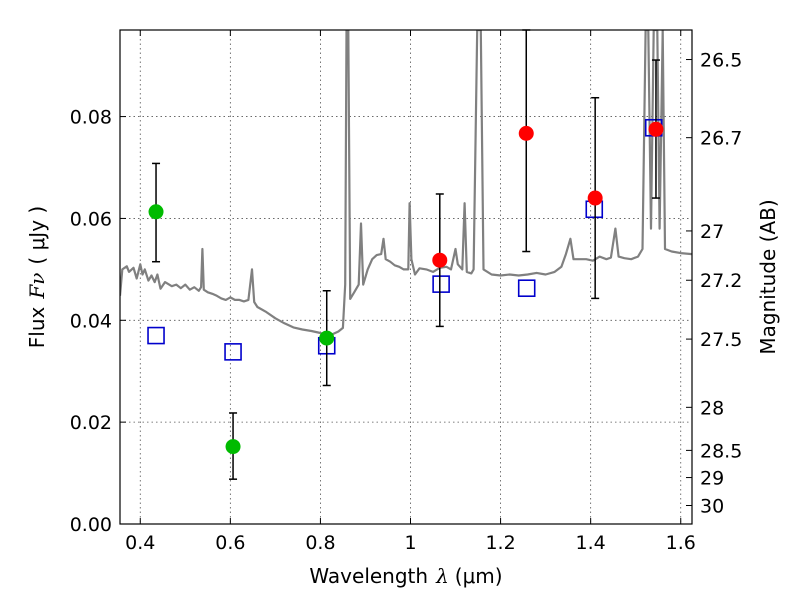 This screenshot has height=600, width=800. Describe the element at coordinates (91, 423) in the screenshot. I see `y-tick-label: 0.02` at that location.